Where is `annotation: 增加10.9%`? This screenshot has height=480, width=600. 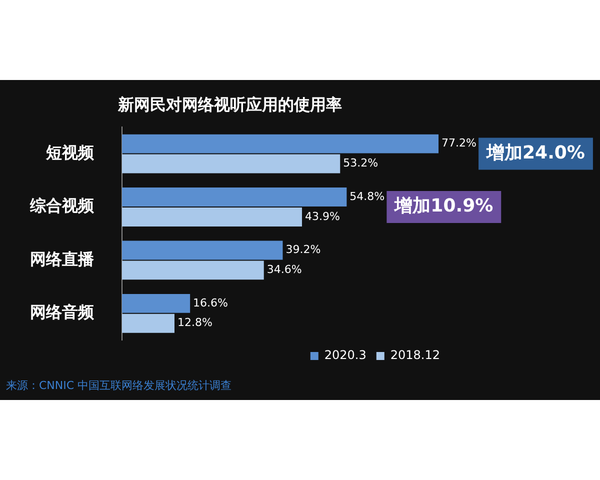
annotation: 增加10.9% is located at coordinates (444, 206).